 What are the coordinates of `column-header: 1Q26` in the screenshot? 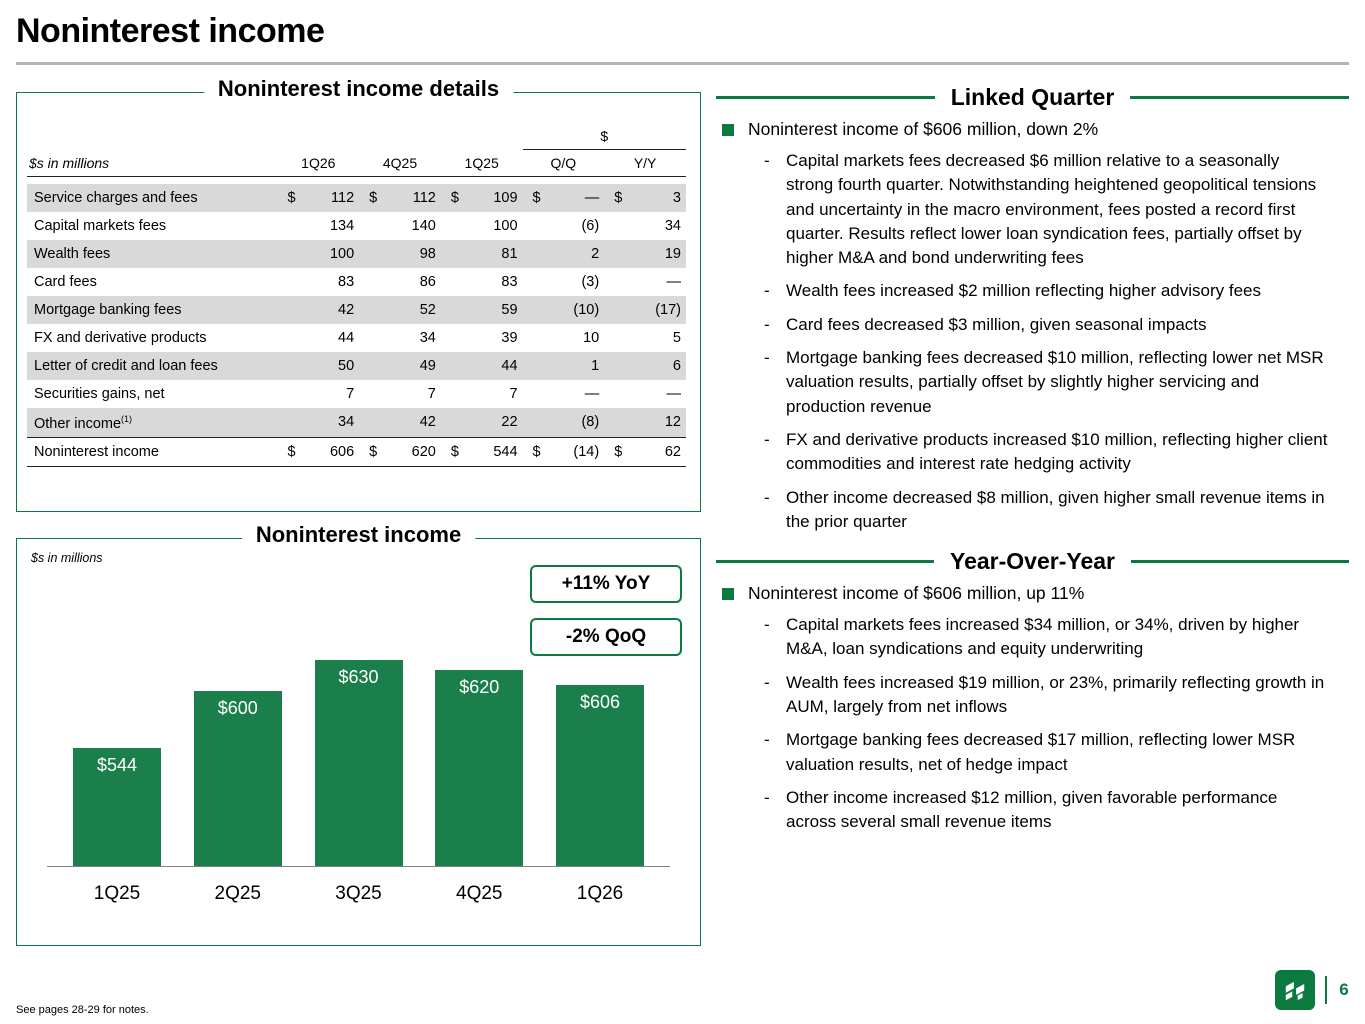 It's located at (318, 163).